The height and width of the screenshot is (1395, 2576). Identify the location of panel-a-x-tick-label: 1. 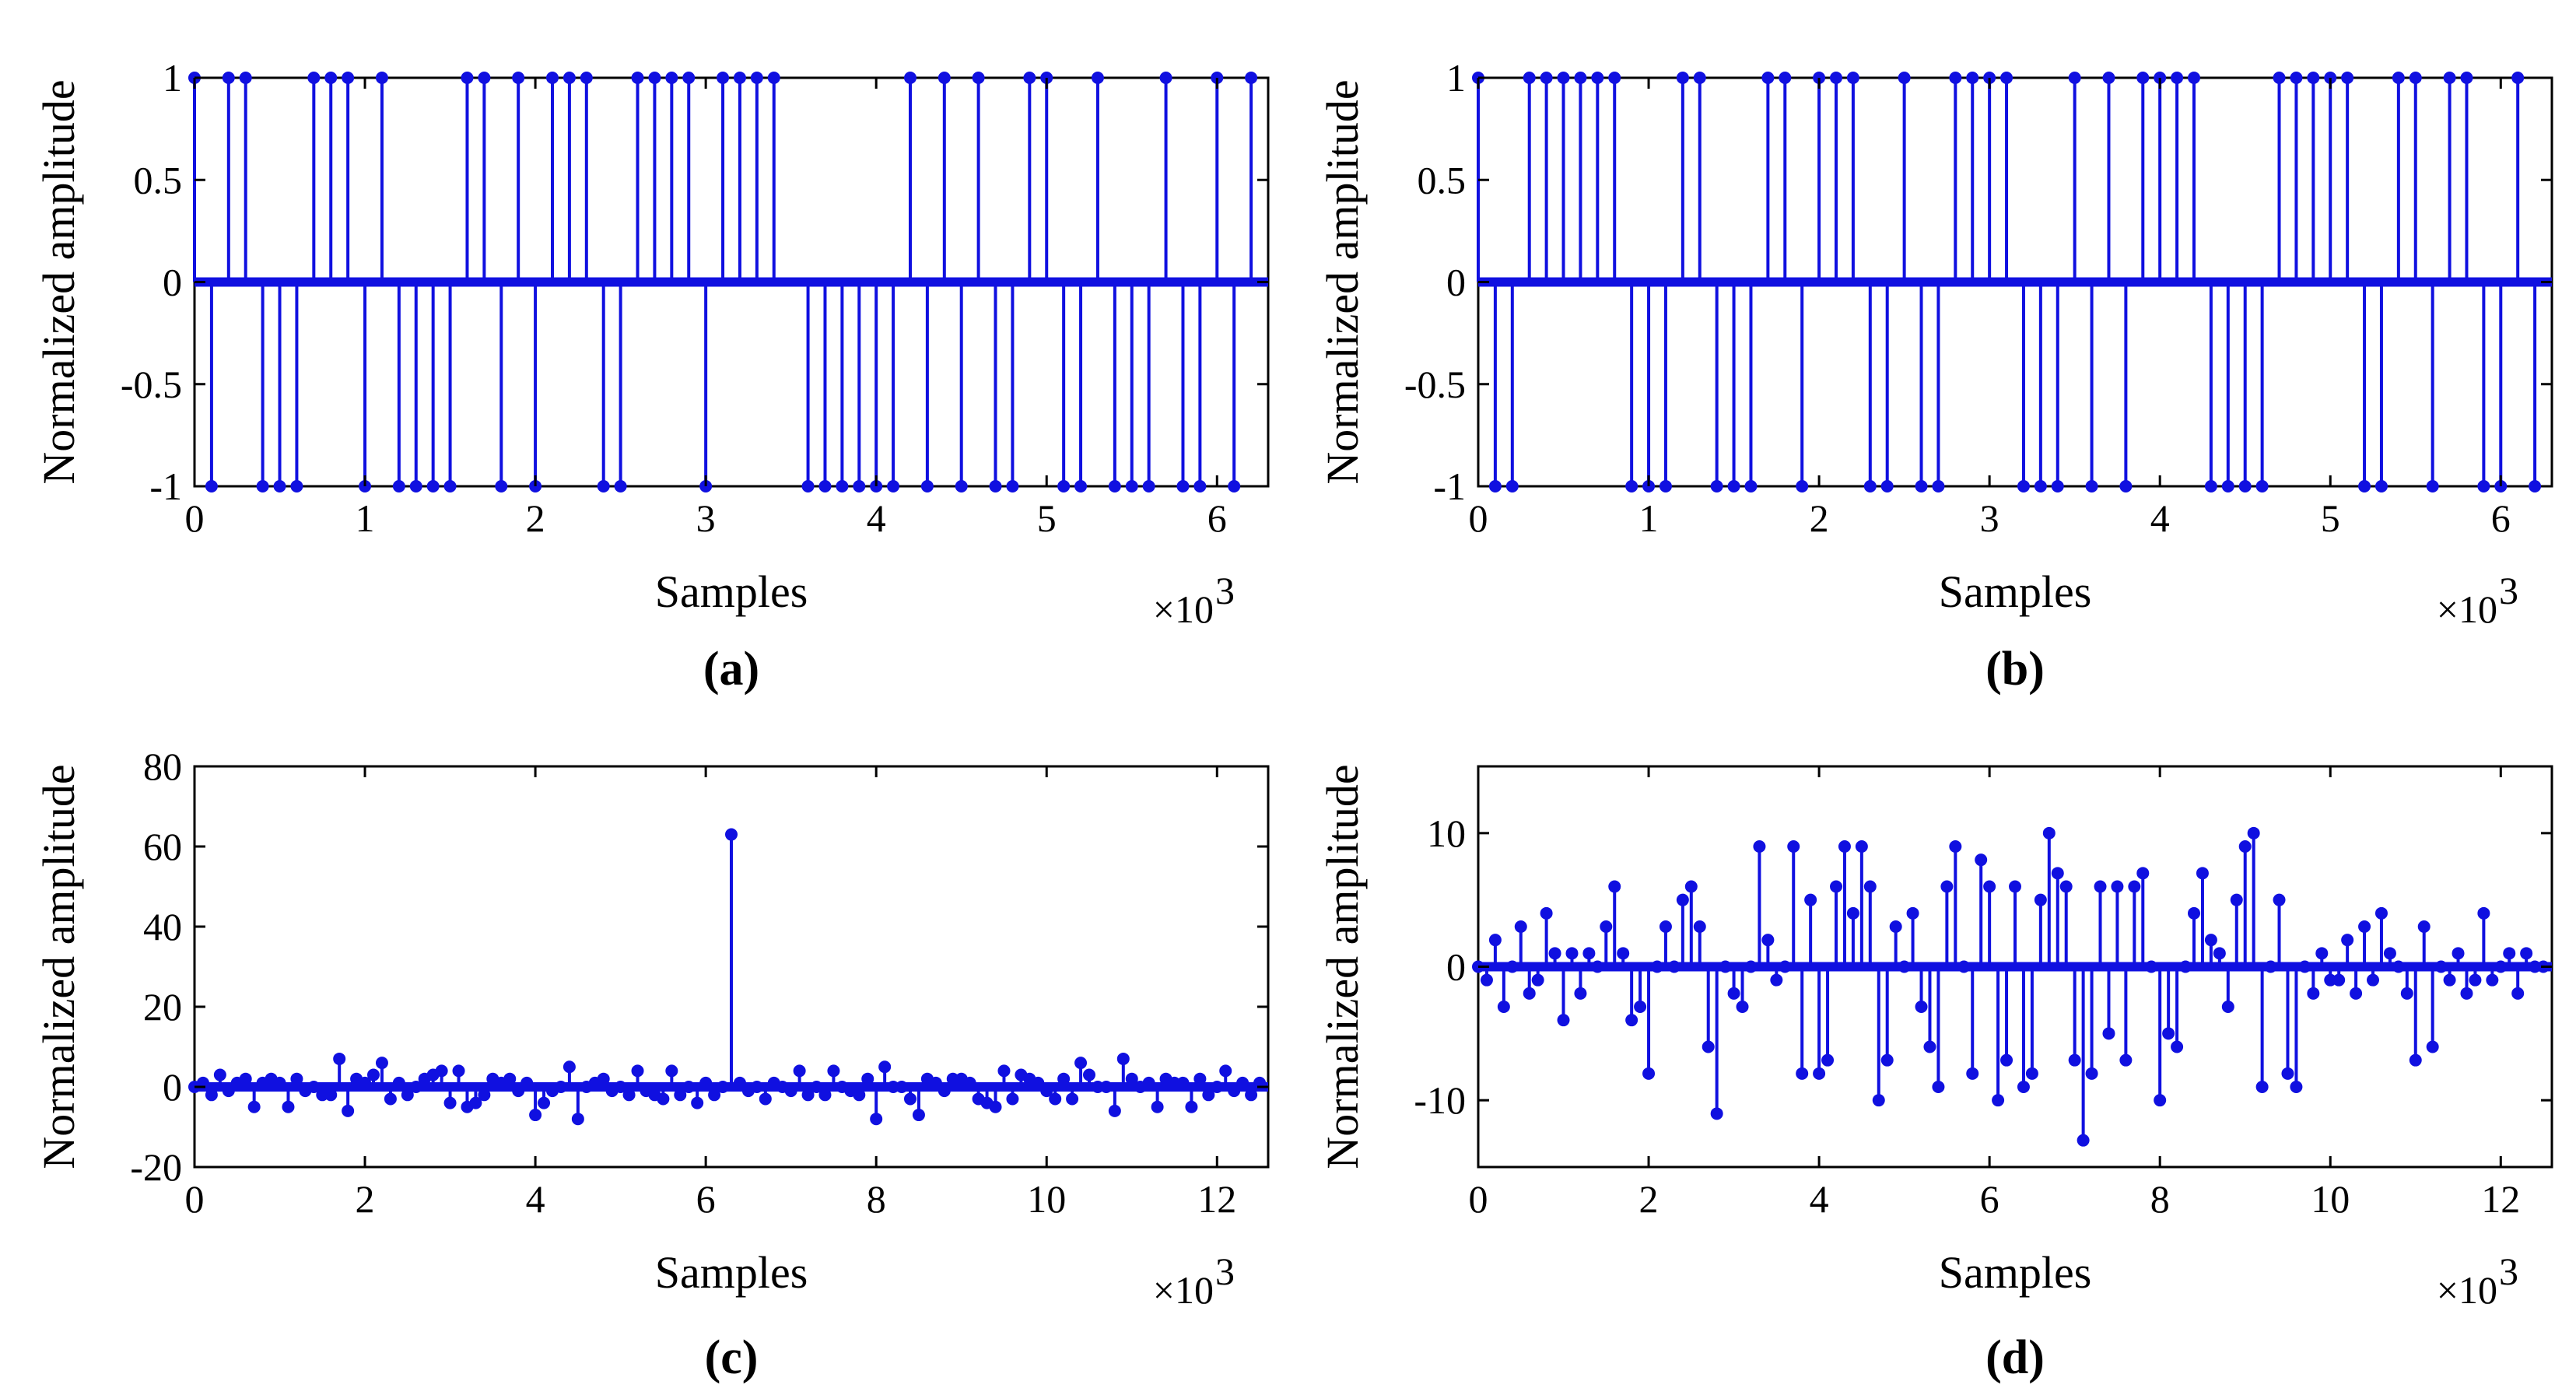
(365, 518).